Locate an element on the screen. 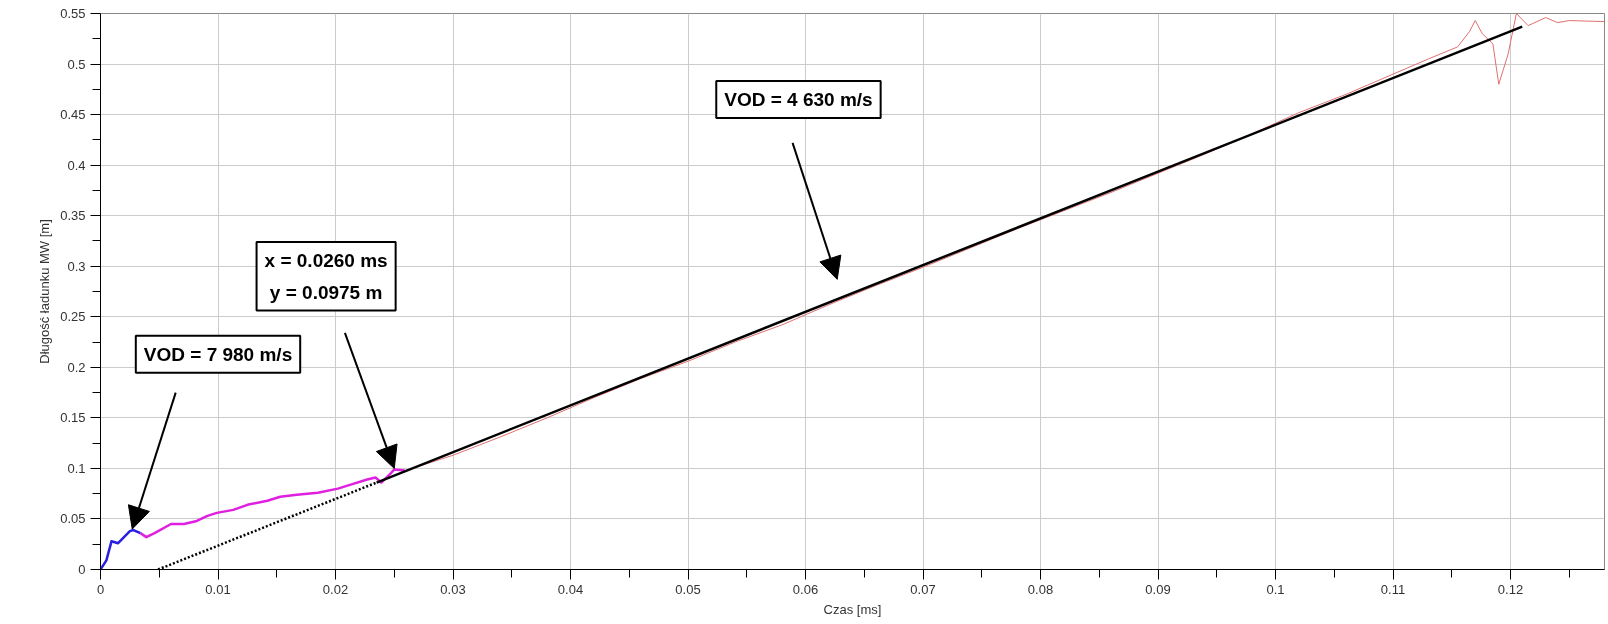 The image size is (1608, 624). y-tick-label: 0.45 is located at coordinates (73, 115).